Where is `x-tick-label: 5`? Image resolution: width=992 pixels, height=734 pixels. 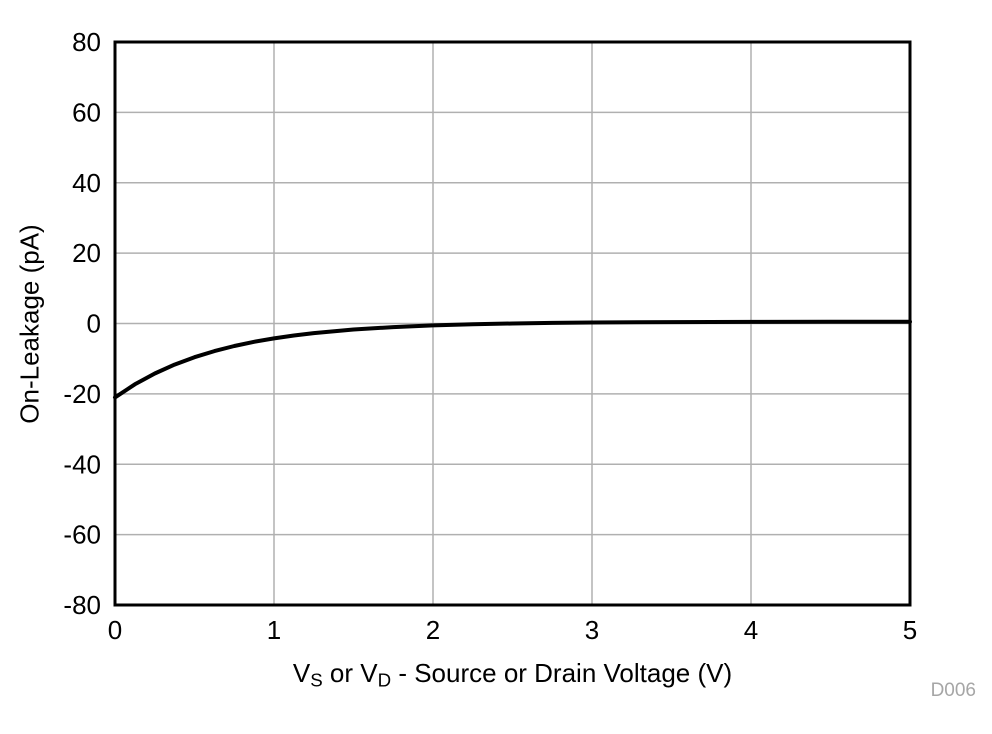 x-tick-label: 5 is located at coordinates (910, 630).